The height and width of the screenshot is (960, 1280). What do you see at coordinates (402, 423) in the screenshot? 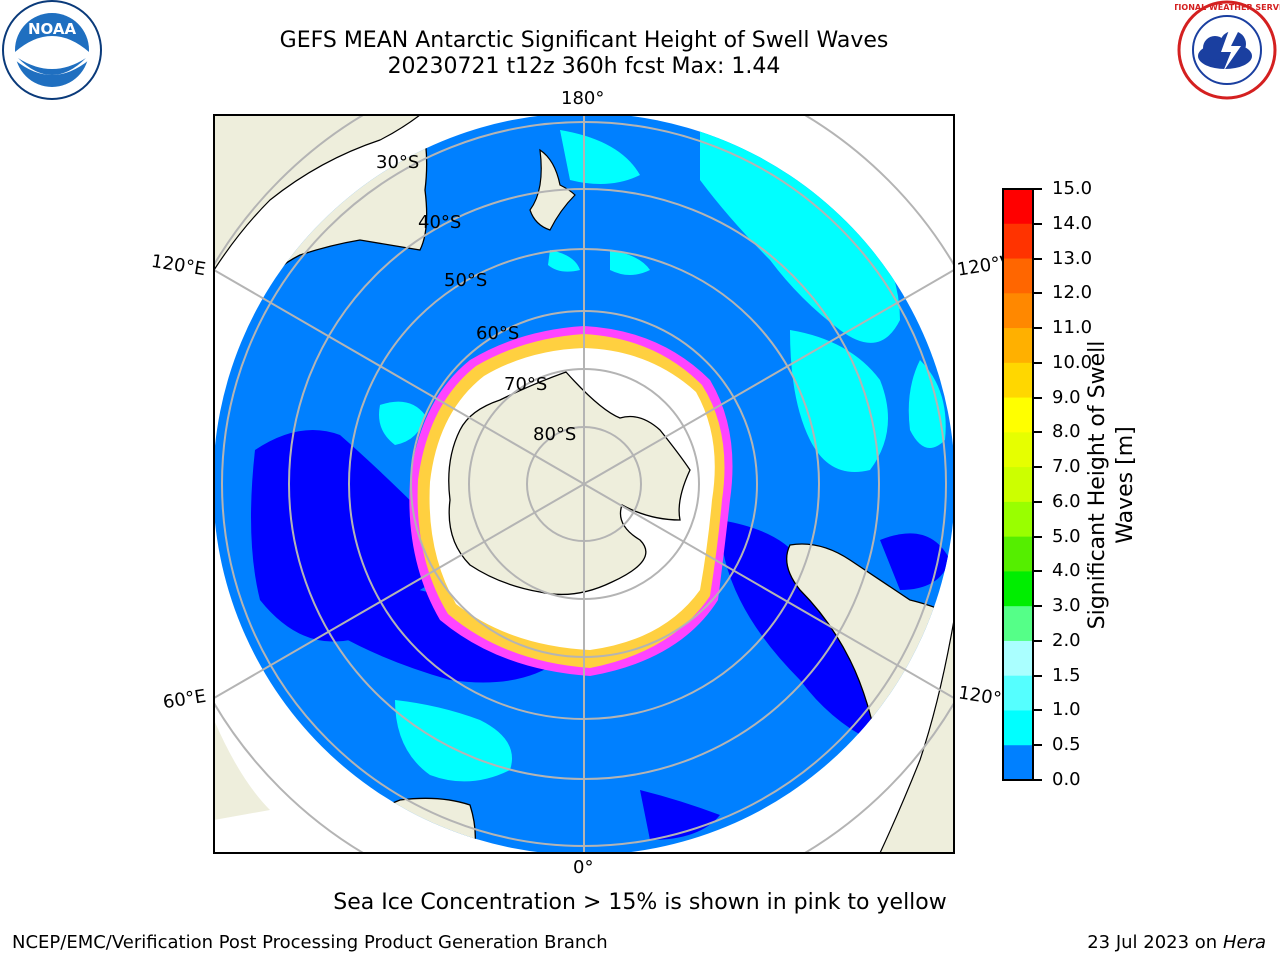
I see `swell-patch-w` at bounding box center [402, 423].